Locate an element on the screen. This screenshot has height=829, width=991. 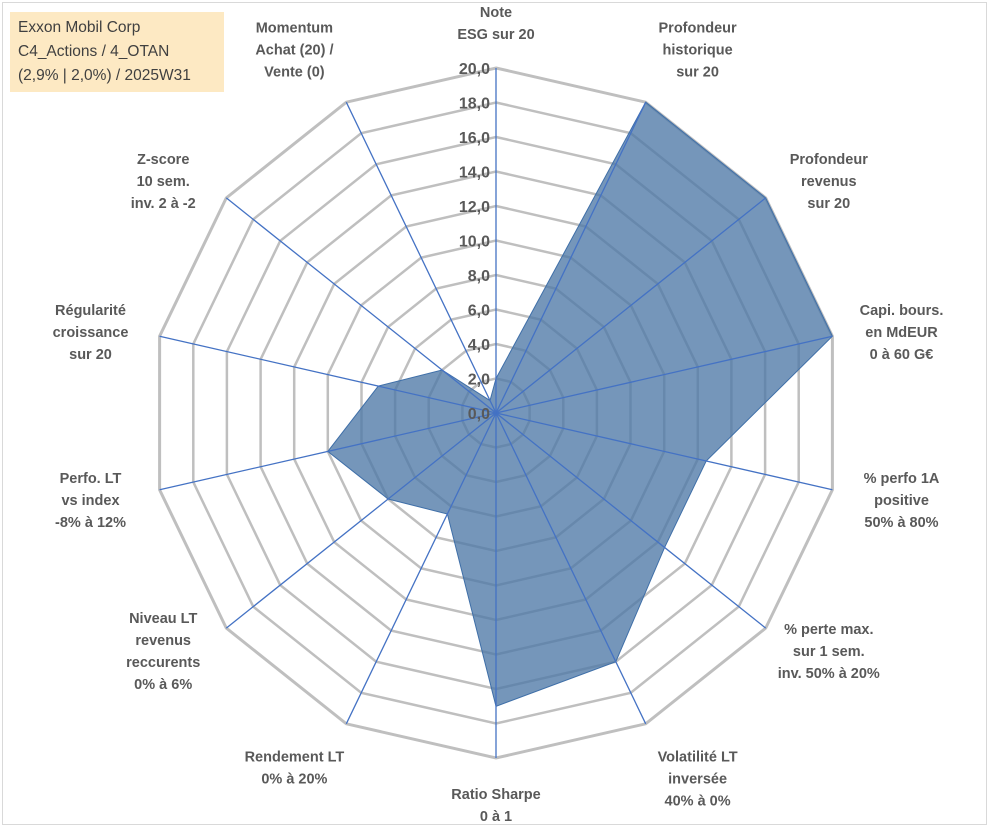
axis-label-line: inv. 50% à 20% is located at coordinates (829, 674).